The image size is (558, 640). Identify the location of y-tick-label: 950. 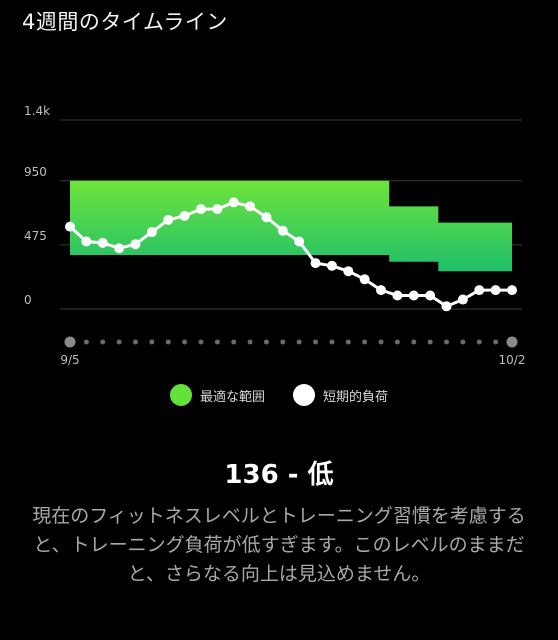
(35, 172).